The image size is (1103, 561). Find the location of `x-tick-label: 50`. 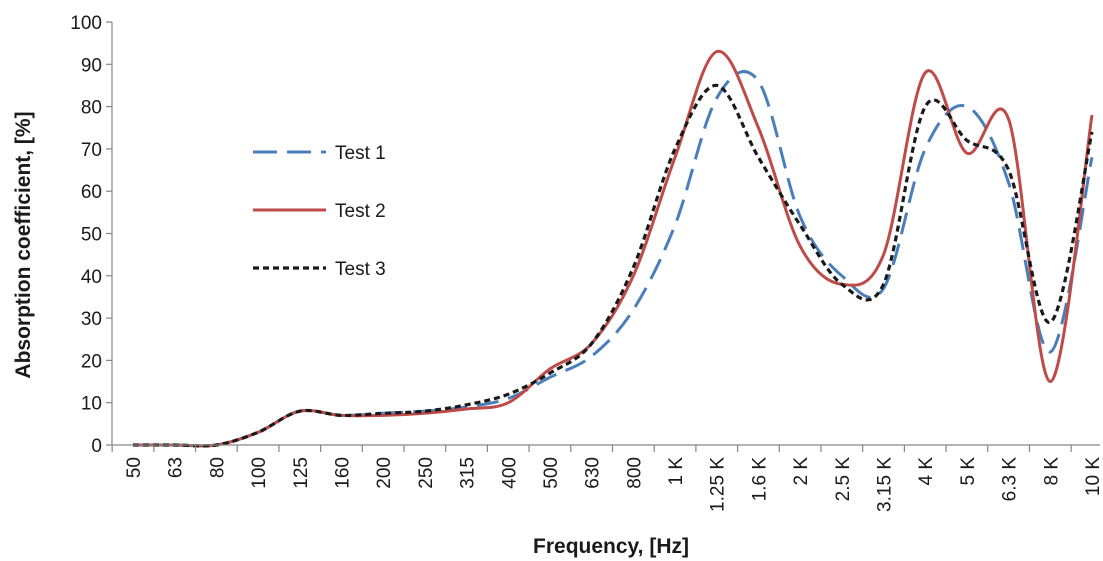

x-tick-label: 50 is located at coordinates (134, 467).